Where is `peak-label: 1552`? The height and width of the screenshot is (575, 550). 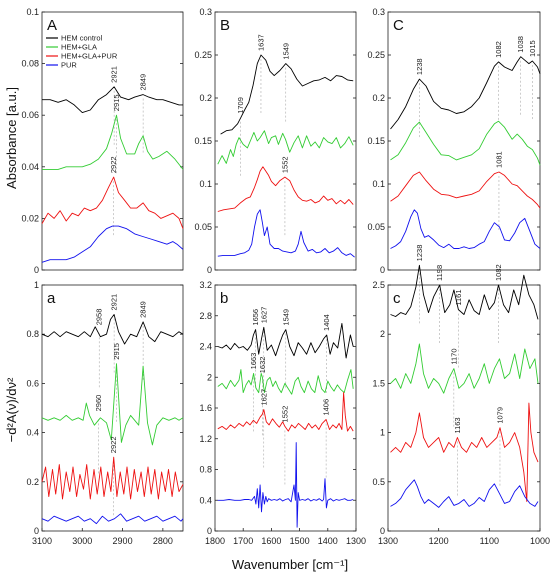
peak-label: 1552 is located at coordinates (284, 164).